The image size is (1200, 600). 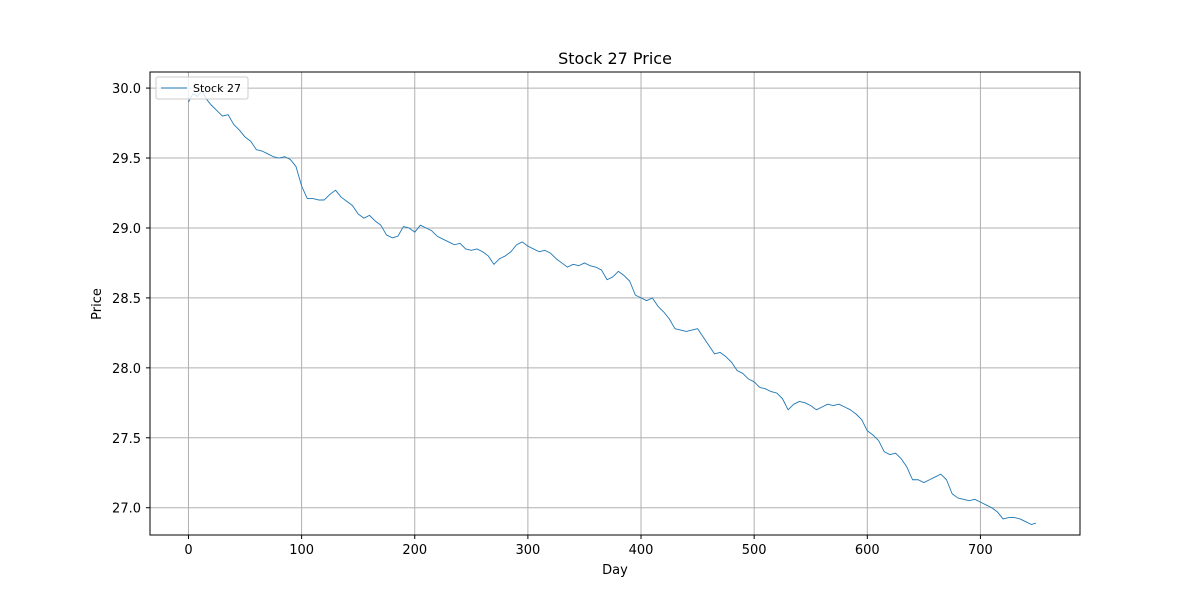 What do you see at coordinates (615, 58) in the screenshot?
I see `chart-title: Stock 27 Price` at bounding box center [615, 58].